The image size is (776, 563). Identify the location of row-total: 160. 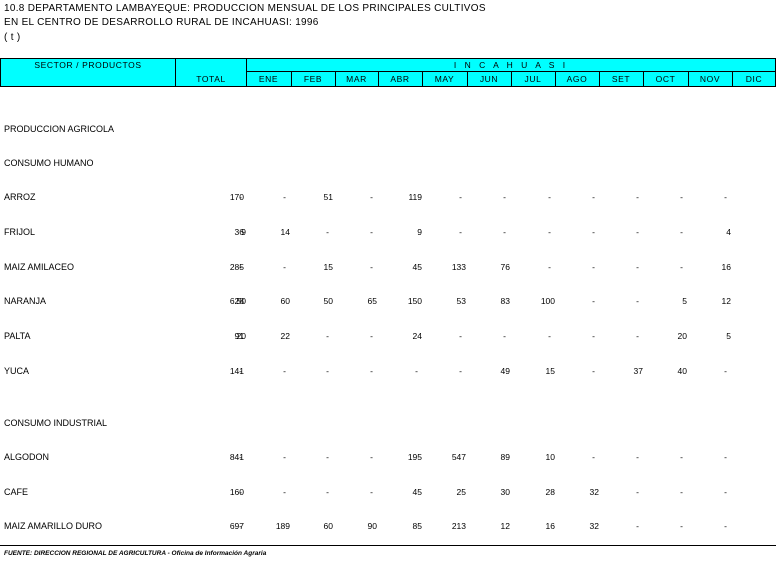
(236, 492).